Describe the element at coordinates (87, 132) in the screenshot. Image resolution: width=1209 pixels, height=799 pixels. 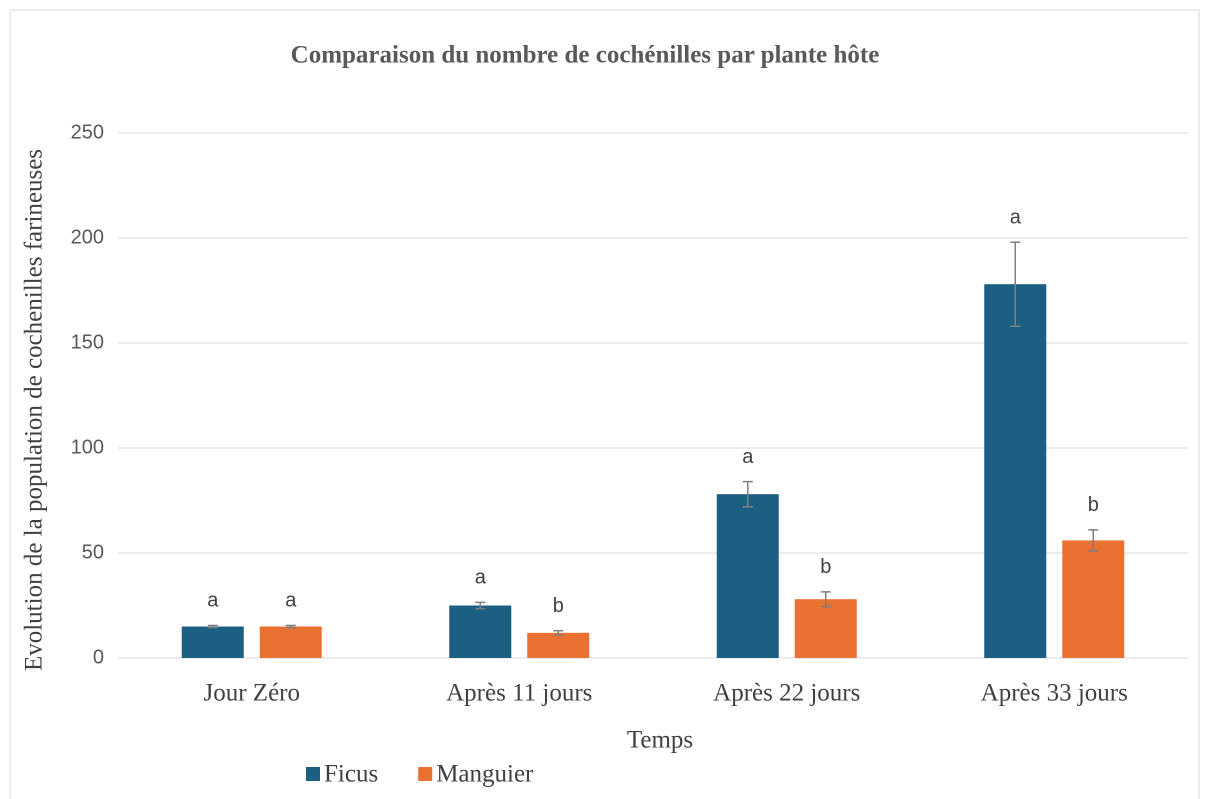
I see `y-tick-label: 250` at that location.